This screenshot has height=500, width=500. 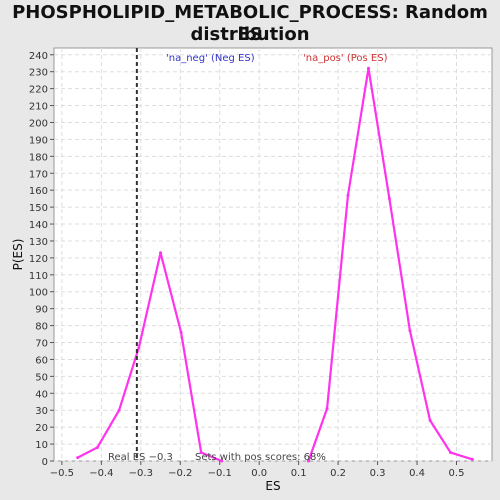 I want to click on x-axis-label: ES, so click(x=272, y=486).